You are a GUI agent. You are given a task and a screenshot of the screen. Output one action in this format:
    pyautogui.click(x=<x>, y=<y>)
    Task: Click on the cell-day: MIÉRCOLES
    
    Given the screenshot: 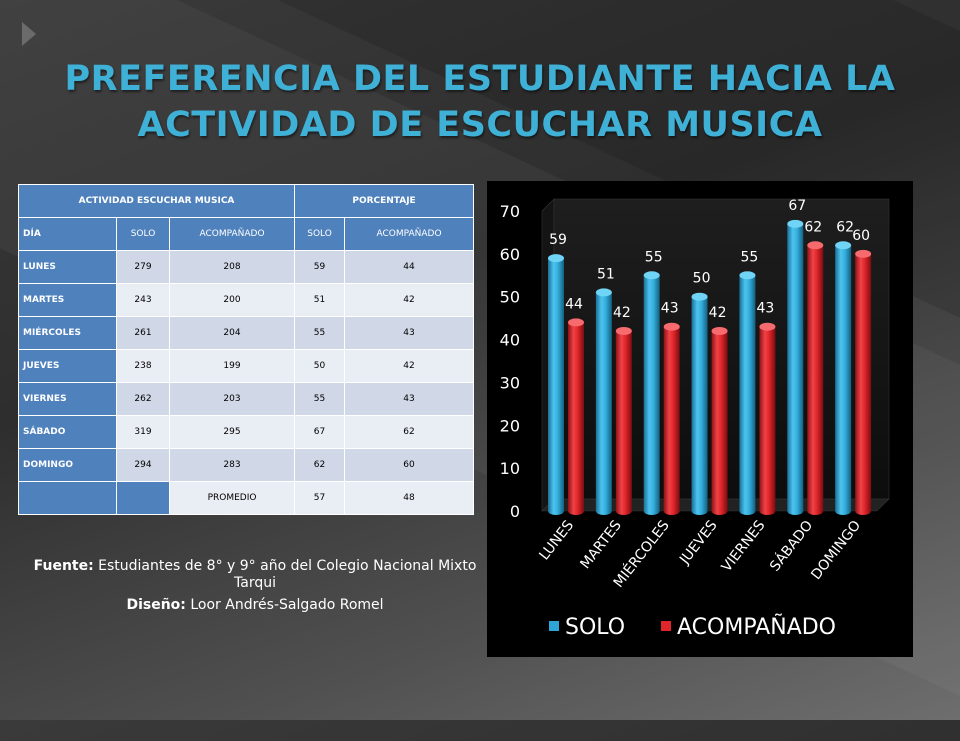 What is the action you would take?
    pyautogui.click(x=67, y=333)
    